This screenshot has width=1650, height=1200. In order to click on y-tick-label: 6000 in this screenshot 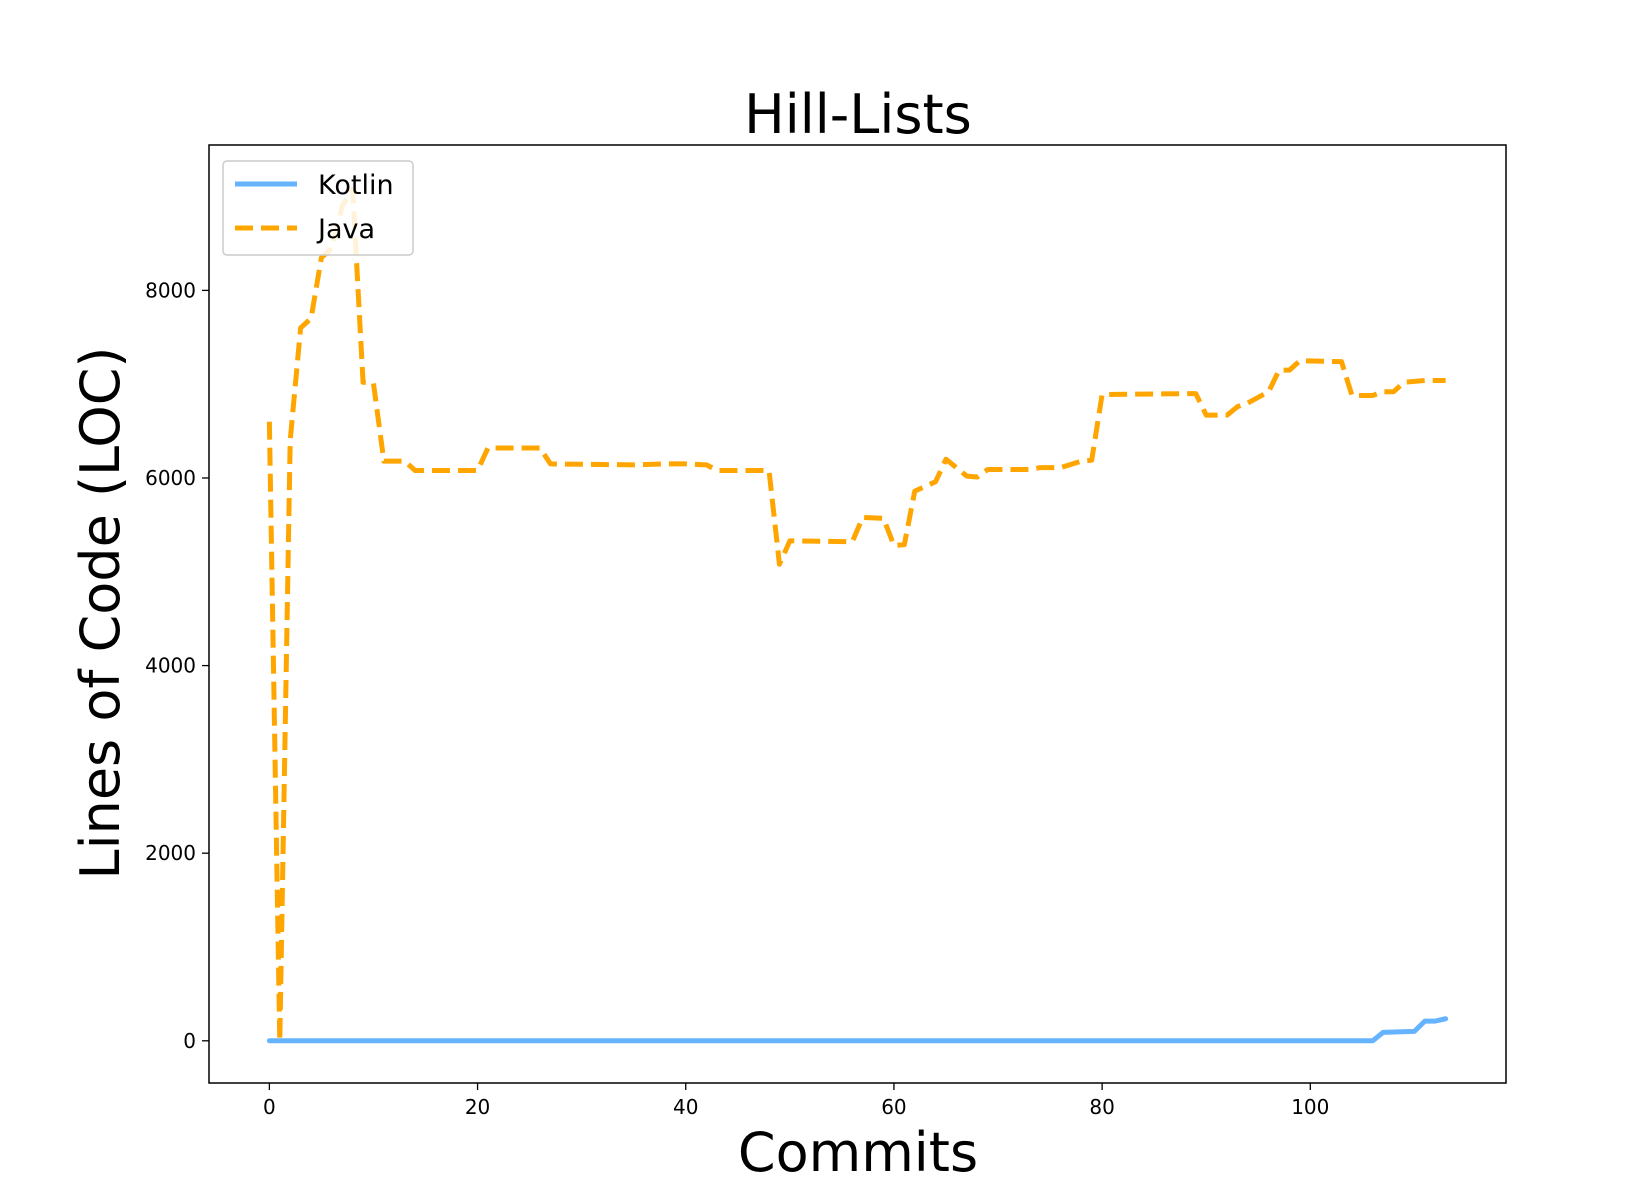, I will do `click(170, 478)`.